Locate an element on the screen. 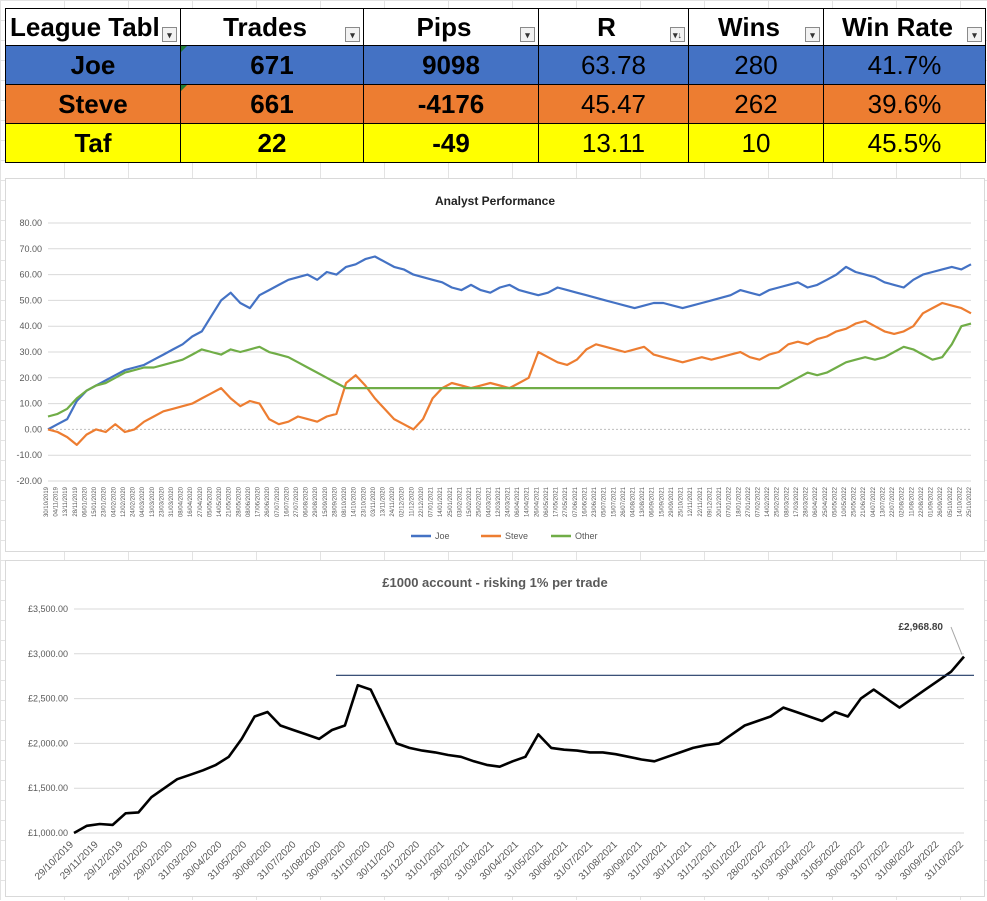 This screenshot has height=901, width=987. cell-trades-value: 661 is located at coordinates (272, 103).